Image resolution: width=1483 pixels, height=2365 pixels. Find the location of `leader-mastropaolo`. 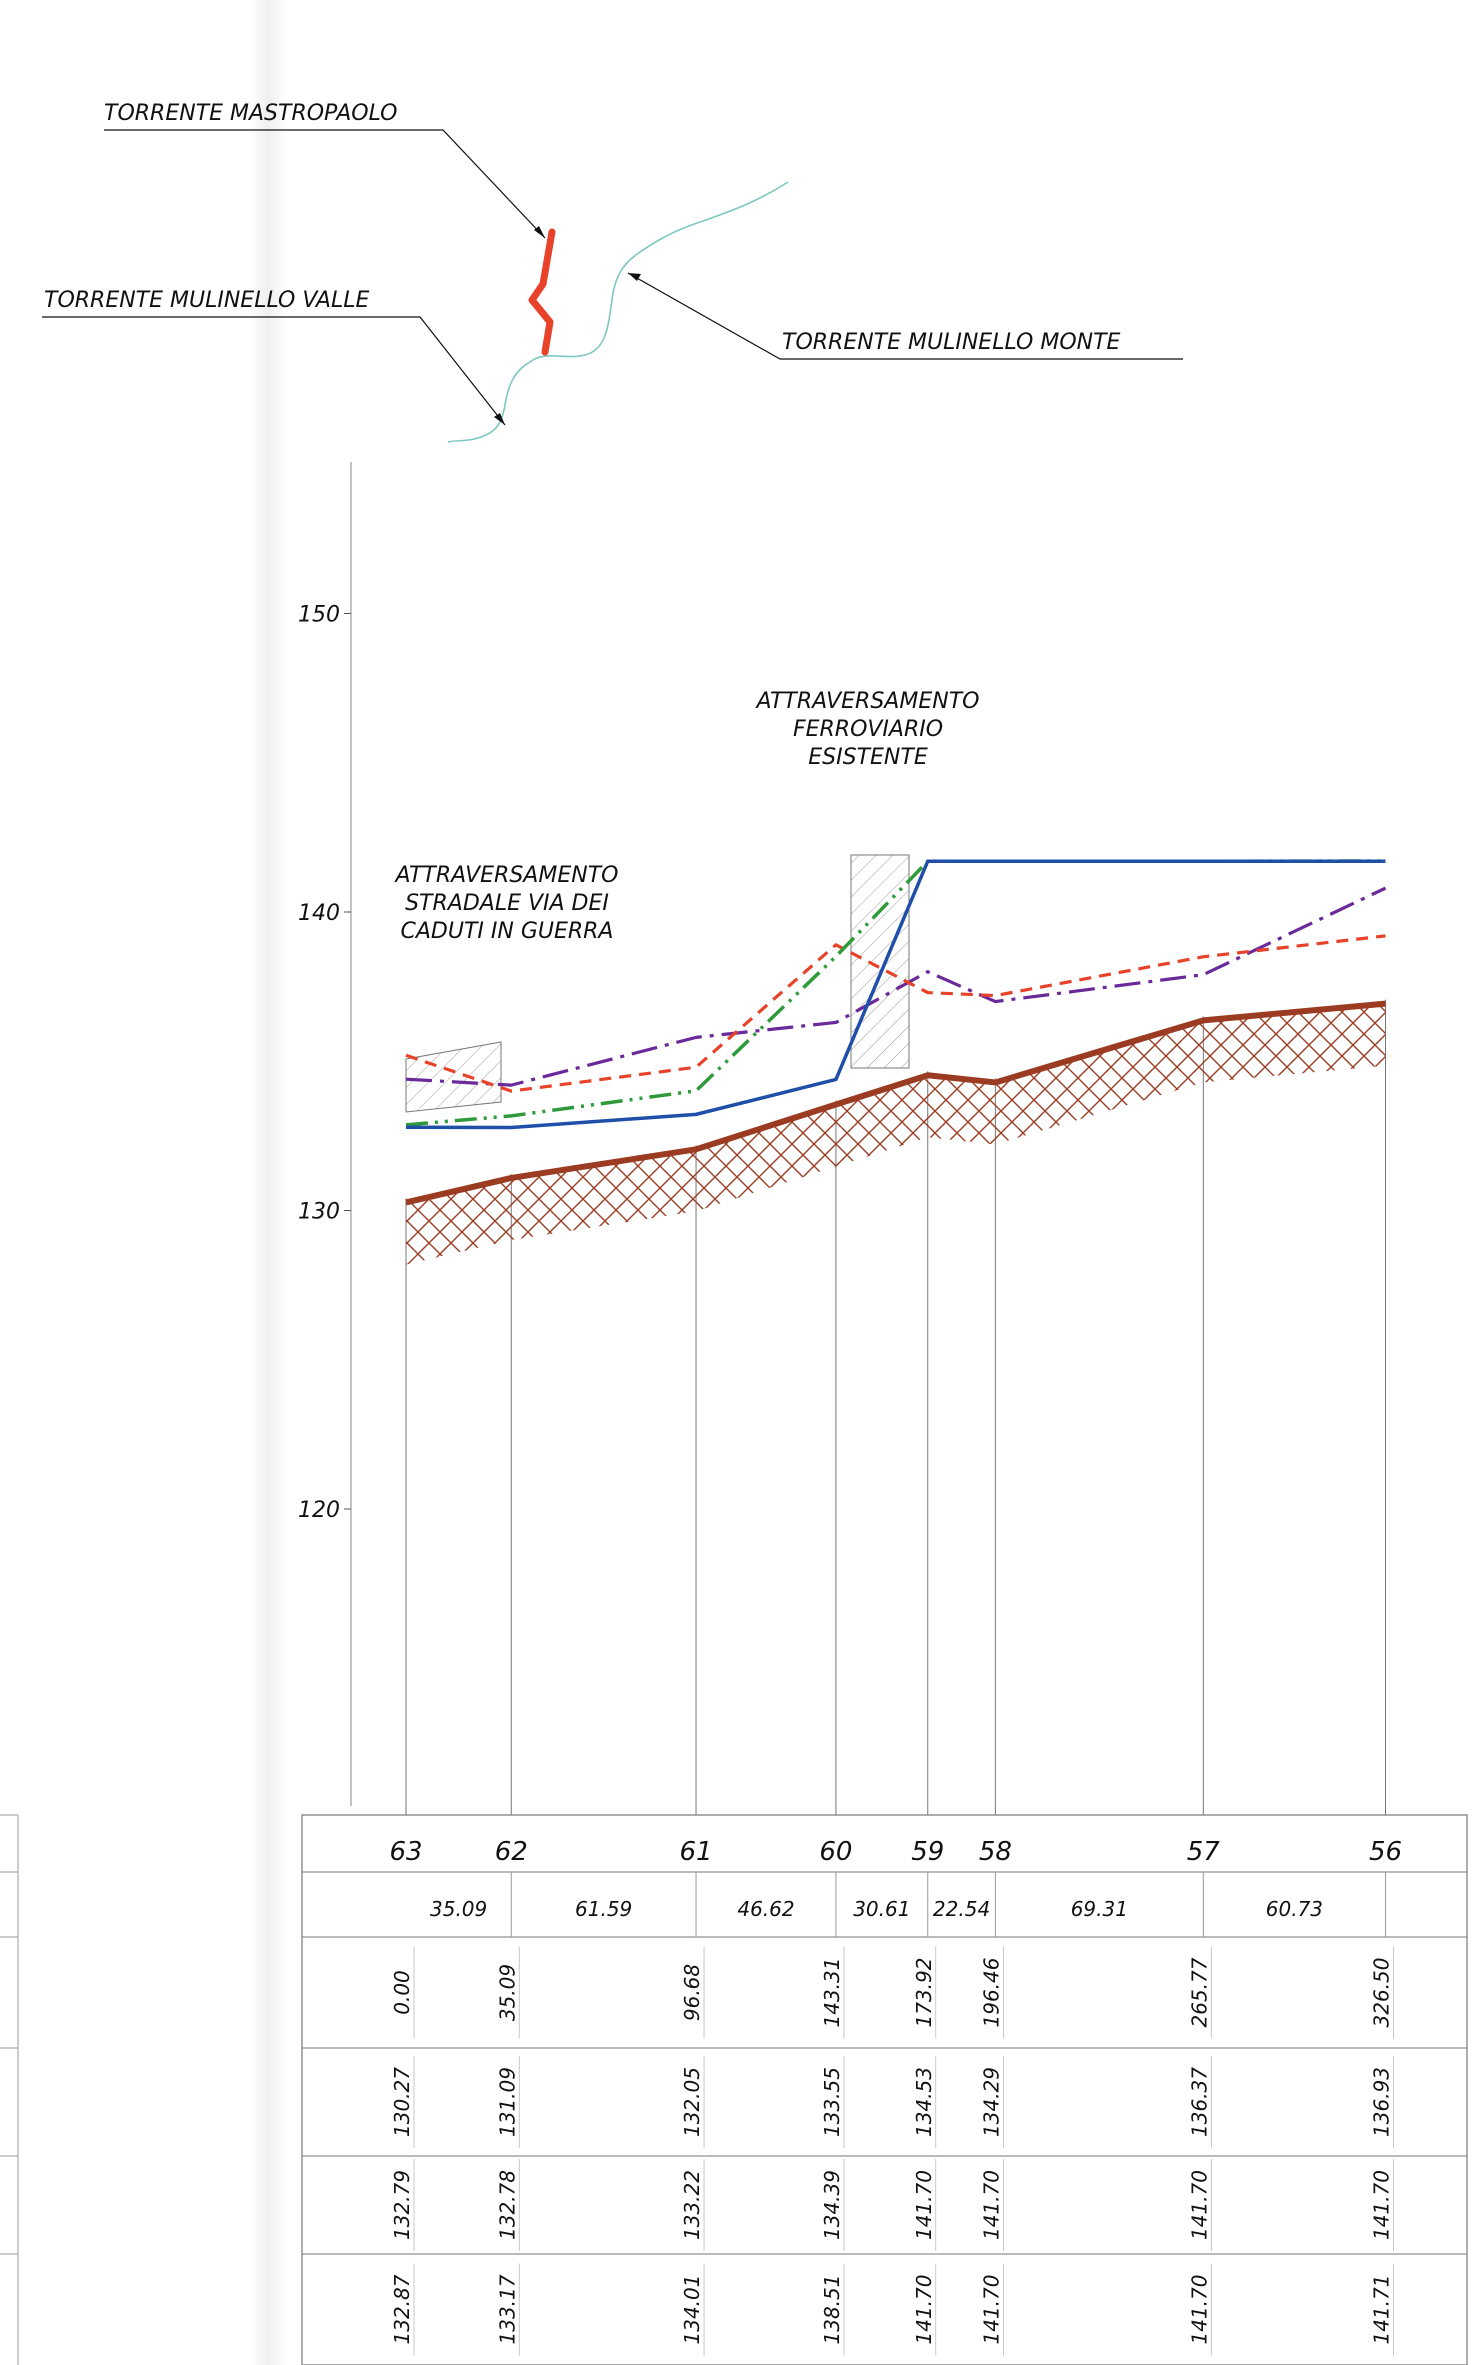

leader-mastropaolo is located at coordinates (325, 184).